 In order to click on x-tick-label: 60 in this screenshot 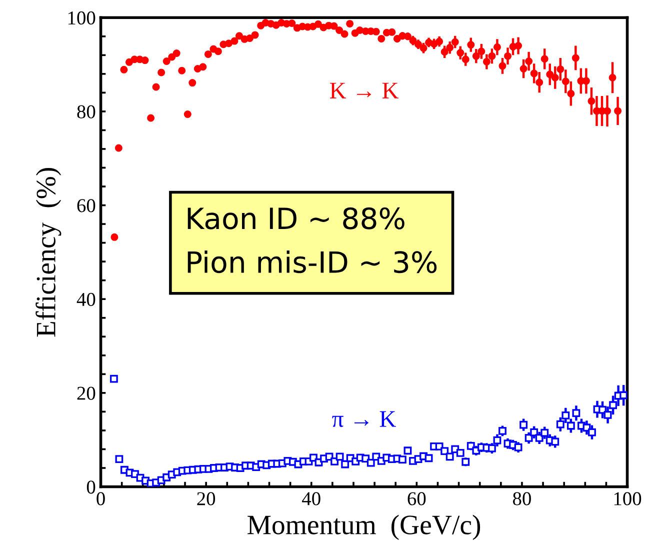, I will do `click(417, 499)`.